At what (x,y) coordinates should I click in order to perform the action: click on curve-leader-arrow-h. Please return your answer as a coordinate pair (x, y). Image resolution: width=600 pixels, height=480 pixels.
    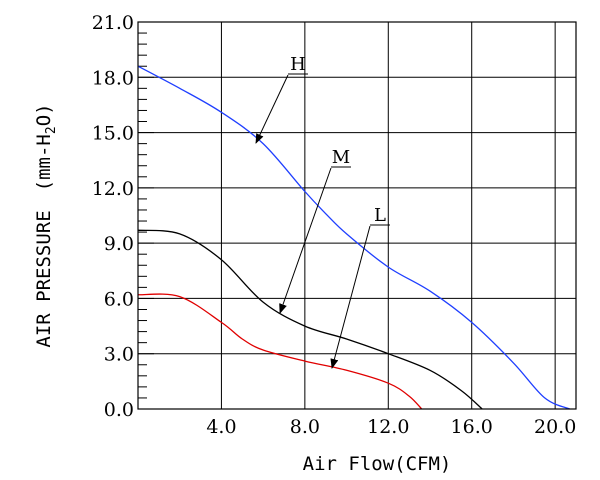
    Looking at the image, I should click on (272, 109).